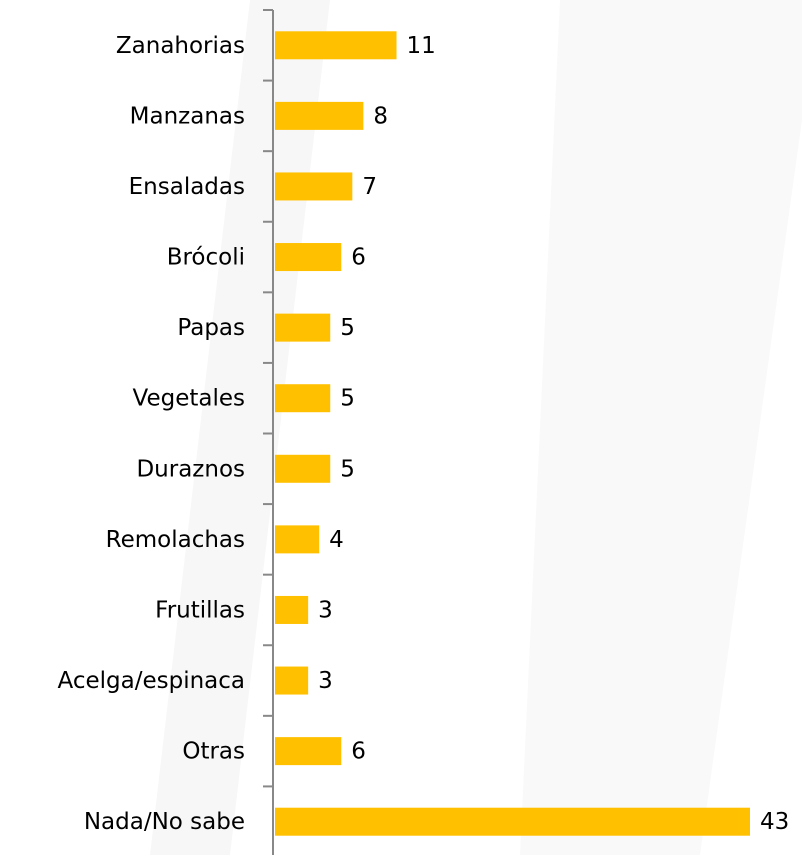 The height and width of the screenshot is (855, 802). I want to click on value-label: 11, so click(421, 46).